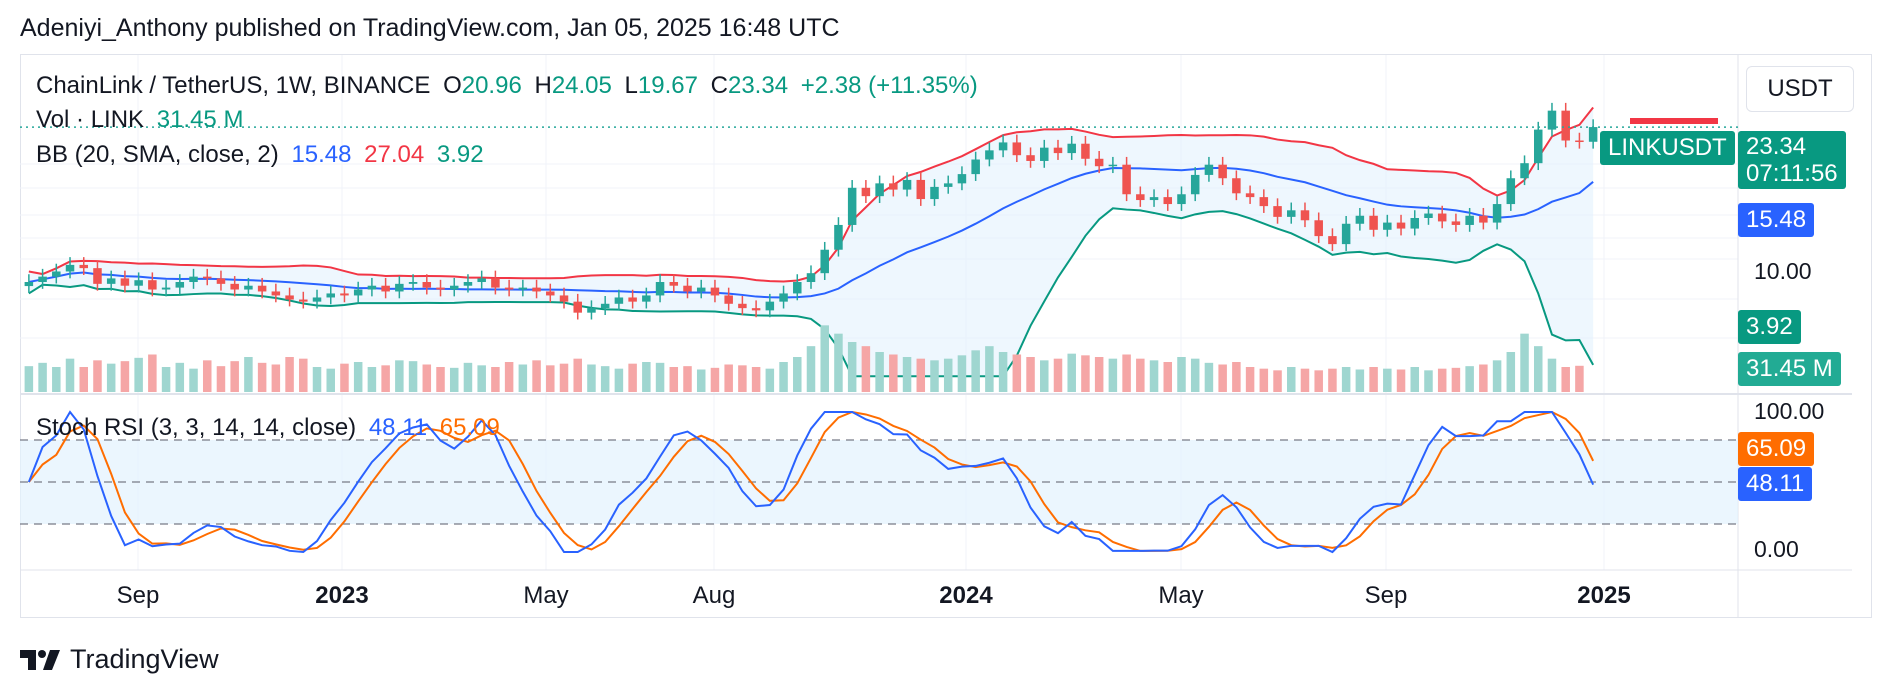 This screenshot has width=1888, height=690. Describe the element at coordinates (889, 85) in the screenshot. I see `change-value: +2.38 (+11.35%)` at that location.